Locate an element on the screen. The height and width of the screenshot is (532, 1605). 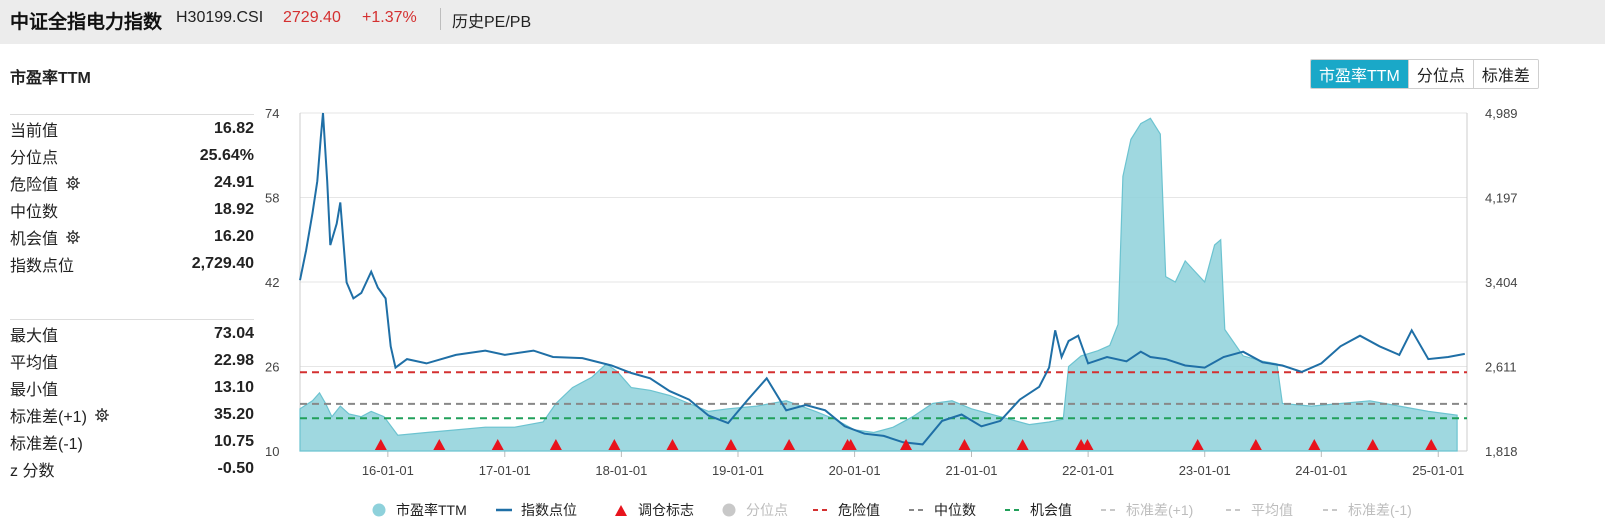
stat-value: 2,729.40 is located at coordinates (222, 263).